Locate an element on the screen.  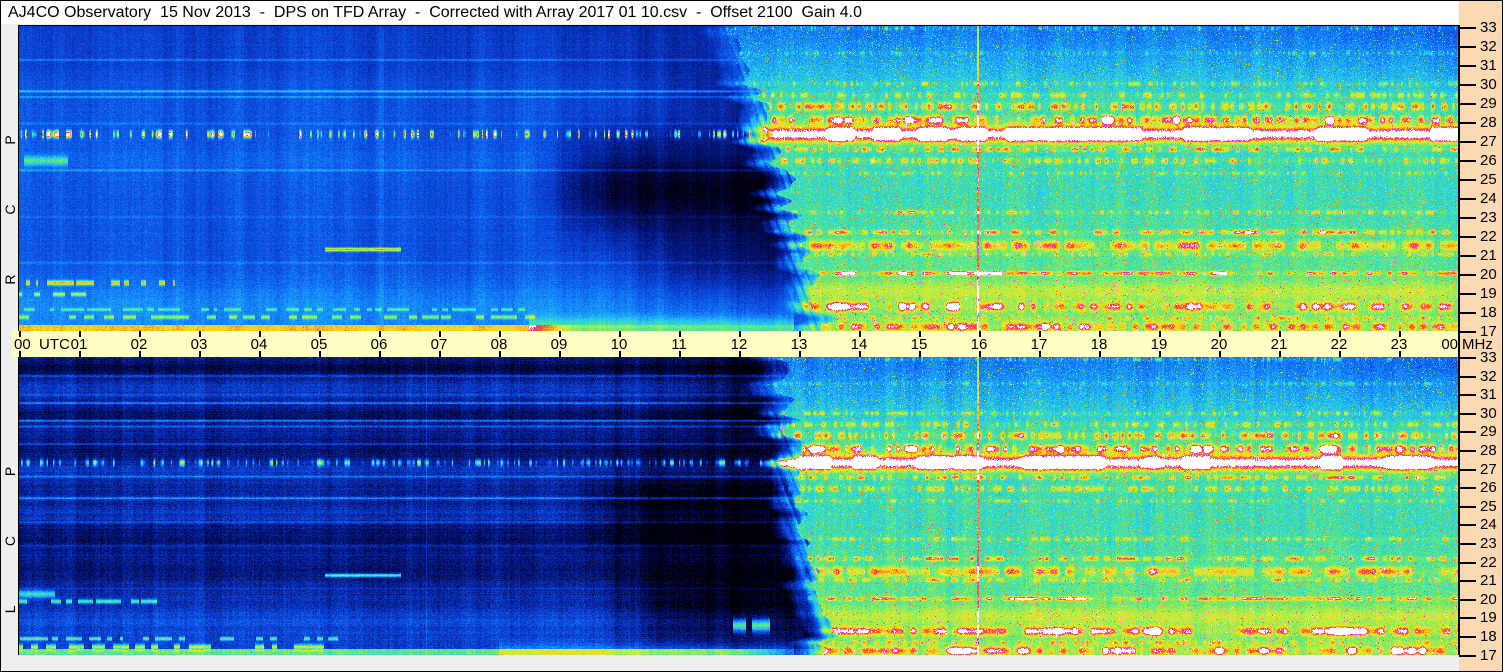
time-label: 19 is located at coordinates (1159, 344).